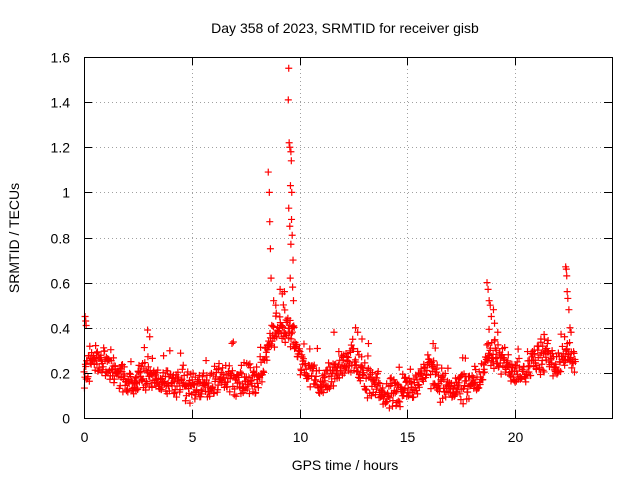 Image resolution: width=640 pixels, height=480 pixels. Describe the element at coordinates (345, 465) in the screenshot. I see `x-axis-label: GPS time / hours` at that location.